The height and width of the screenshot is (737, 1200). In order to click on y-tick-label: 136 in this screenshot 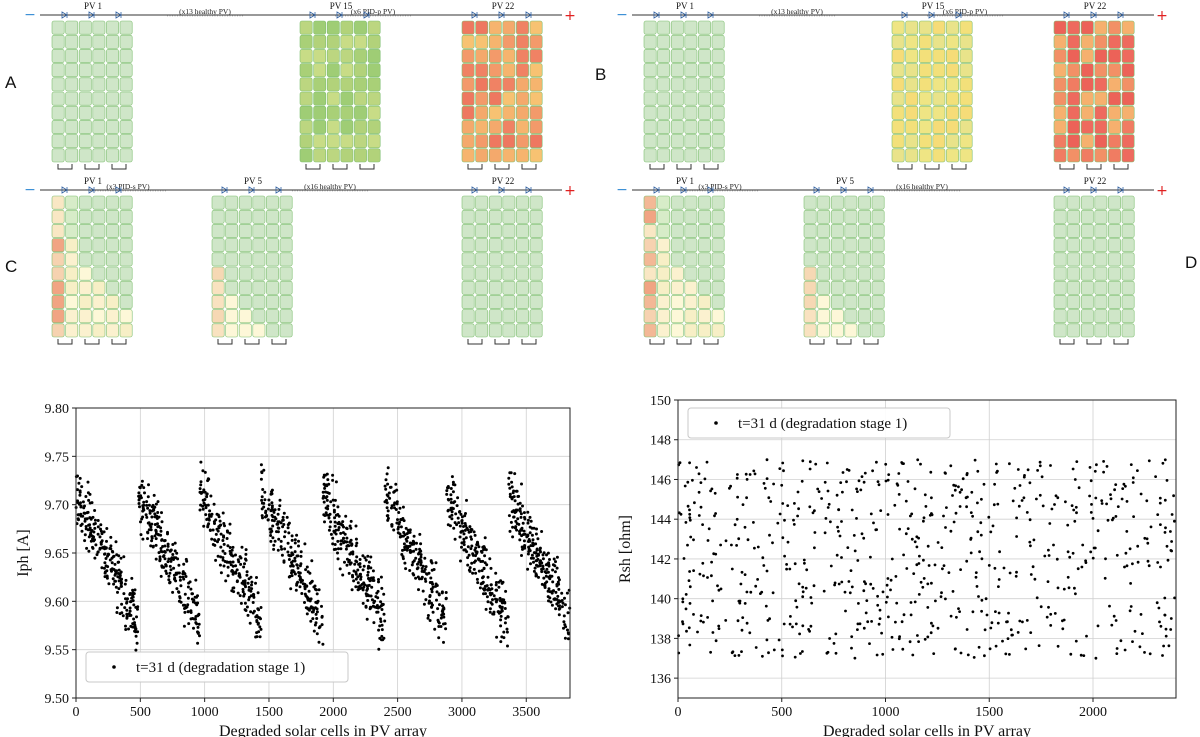, I will do `click(660, 679)`.